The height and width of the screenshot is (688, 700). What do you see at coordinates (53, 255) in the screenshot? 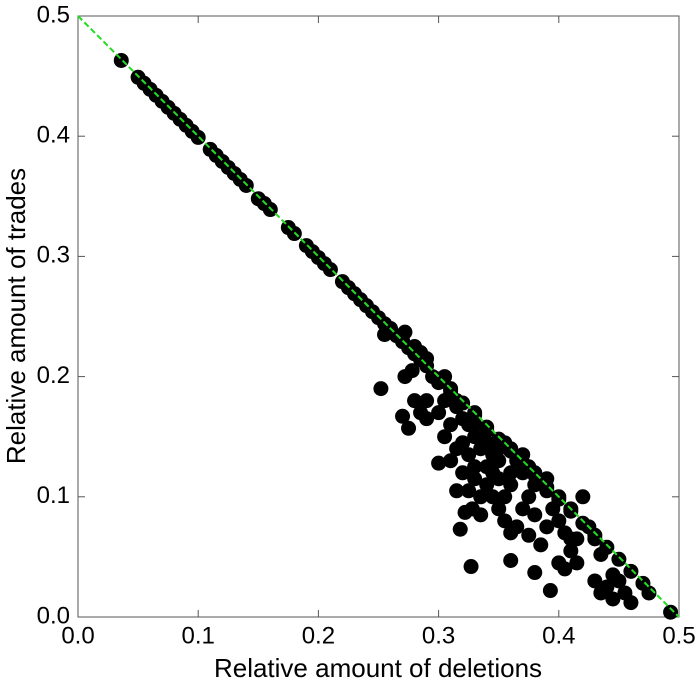
I see `y-tick-label: 0.3` at bounding box center [53, 255].